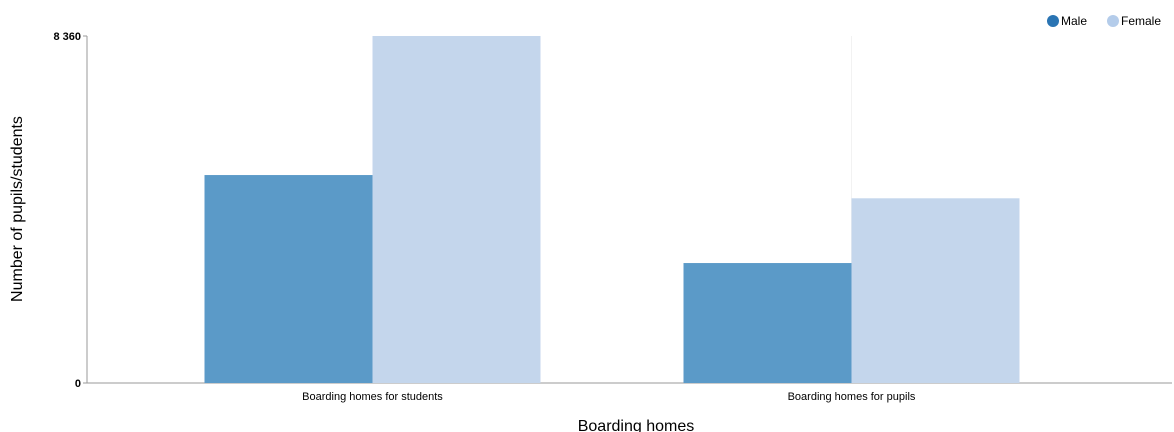  Describe the element at coordinates (1053, 21) in the screenshot. I see `legend-swatch-male` at that location.